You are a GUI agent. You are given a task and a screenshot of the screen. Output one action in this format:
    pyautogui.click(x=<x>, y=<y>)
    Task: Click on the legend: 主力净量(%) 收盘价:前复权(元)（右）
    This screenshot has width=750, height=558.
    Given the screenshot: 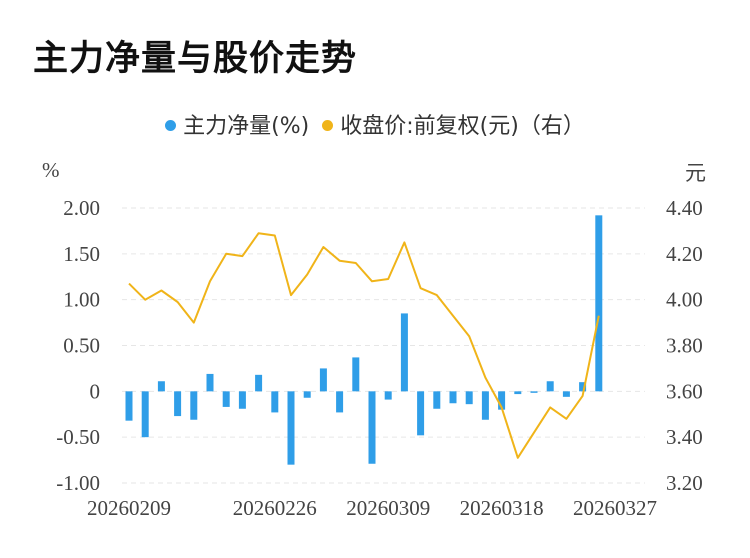 What is the action you would take?
    pyautogui.click(x=375, y=124)
    